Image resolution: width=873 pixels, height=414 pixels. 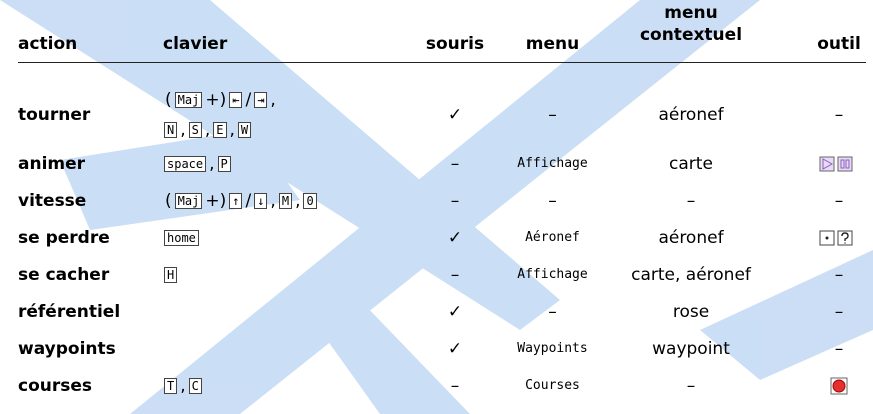 I want to click on keyboard-line: T,C, so click(x=286, y=386).